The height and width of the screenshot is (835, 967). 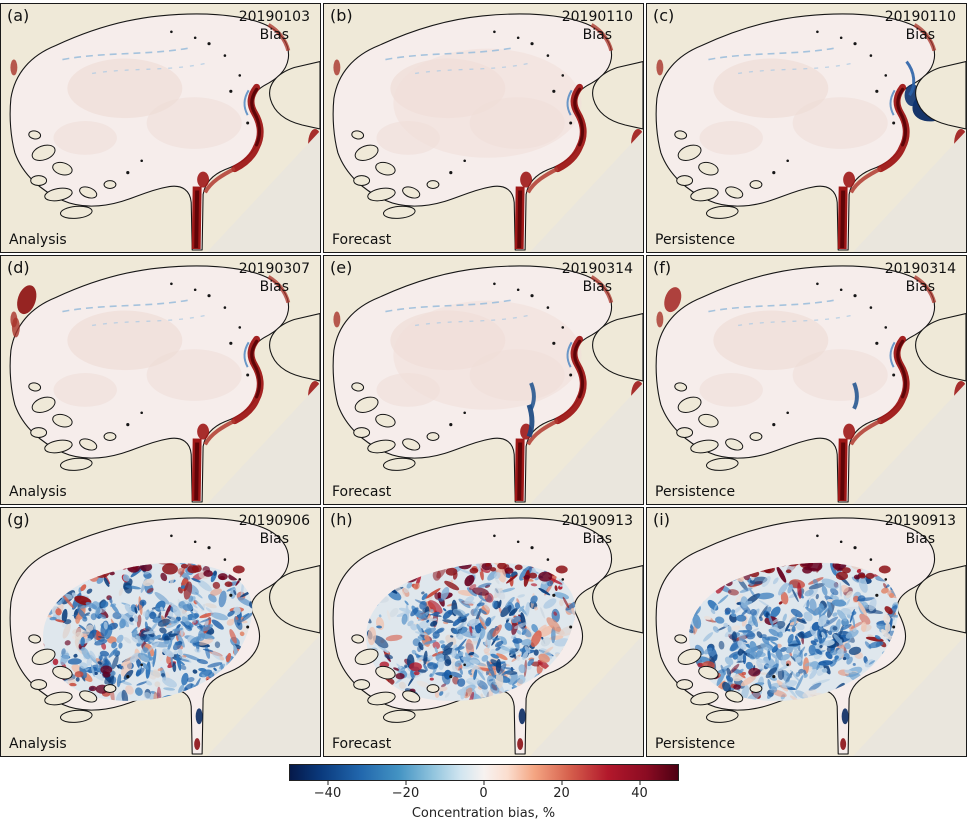 What do you see at coordinates (18, 519) in the screenshot?
I see `panel-letter: (g)` at bounding box center [18, 519].